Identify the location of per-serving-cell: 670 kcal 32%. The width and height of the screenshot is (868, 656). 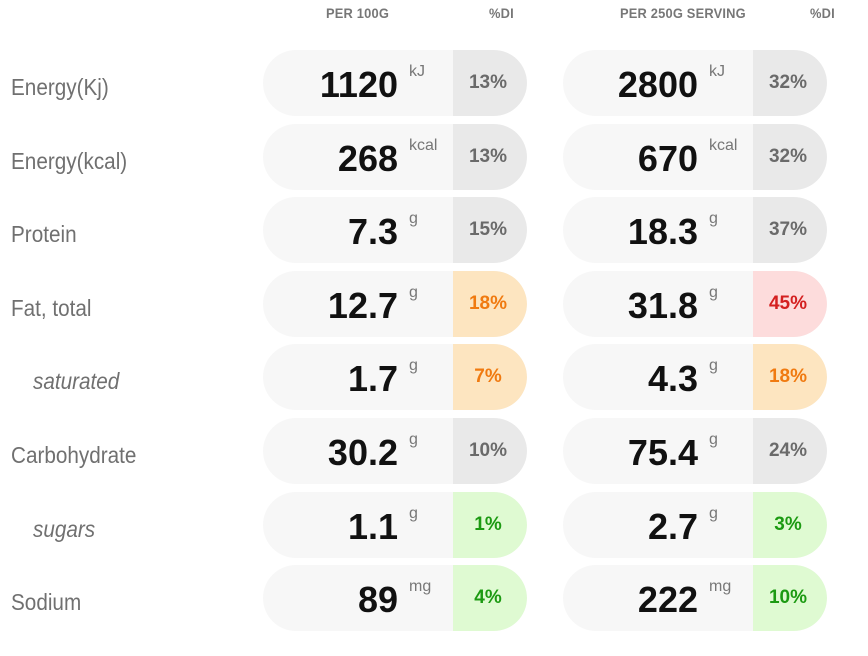
(695, 157).